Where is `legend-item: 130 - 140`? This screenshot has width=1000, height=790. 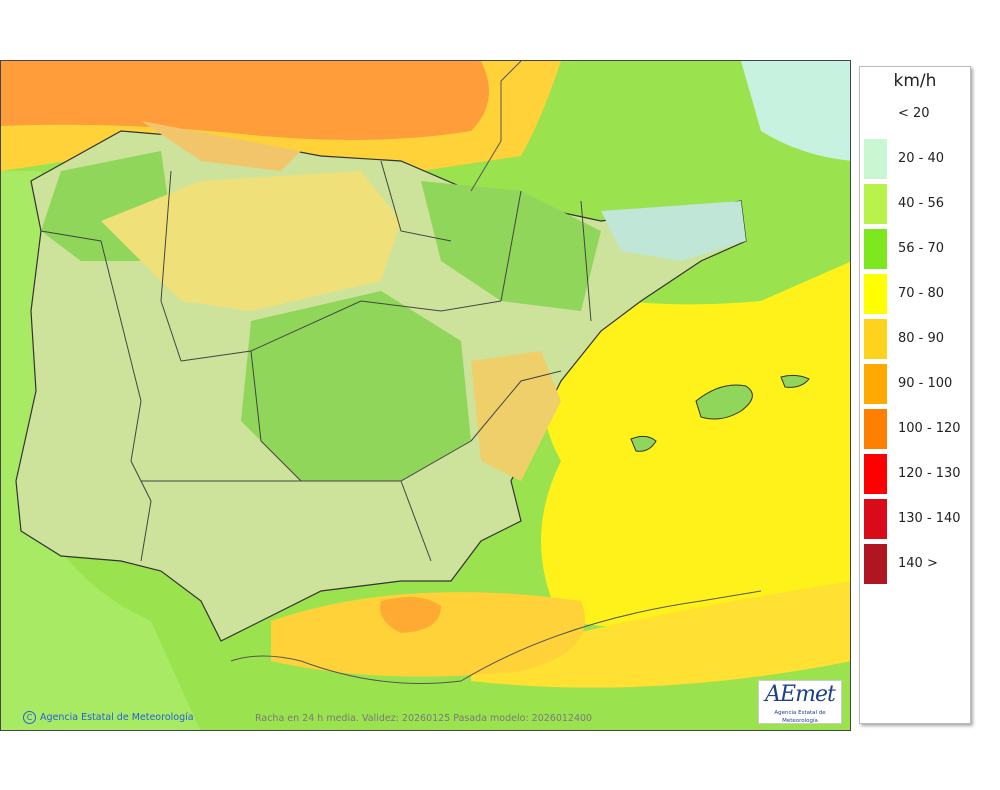 legend-item: 130 - 140 is located at coordinates (916, 519).